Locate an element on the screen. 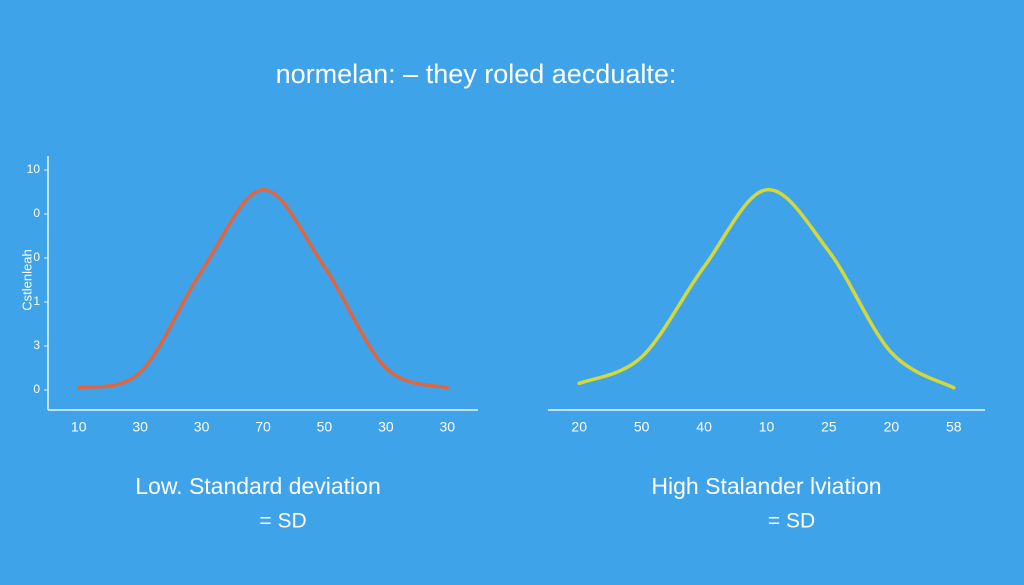  y-axis-label: Cstlenleah is located at coordinates (26, 279).